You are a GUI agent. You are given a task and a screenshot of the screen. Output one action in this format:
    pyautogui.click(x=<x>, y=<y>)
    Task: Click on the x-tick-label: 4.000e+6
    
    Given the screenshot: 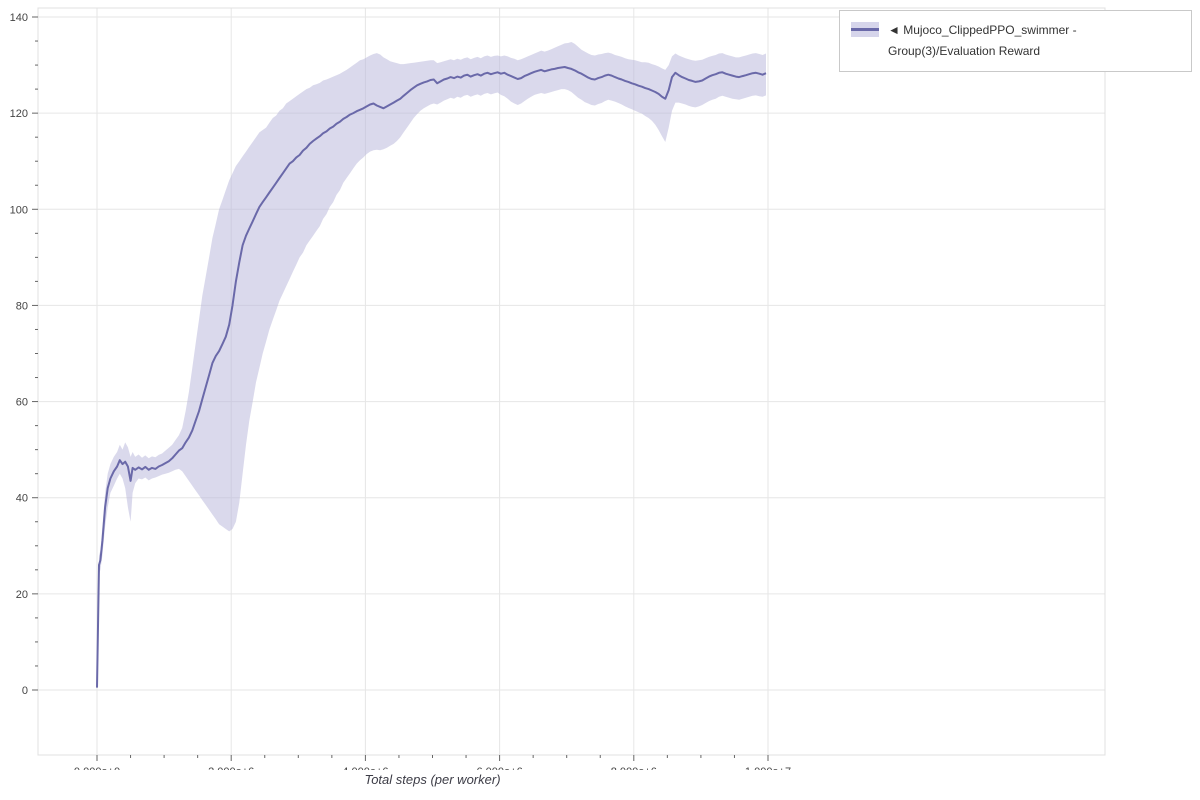 What is the action you would take?
    pyautogui.click(x=365, y=768)
    